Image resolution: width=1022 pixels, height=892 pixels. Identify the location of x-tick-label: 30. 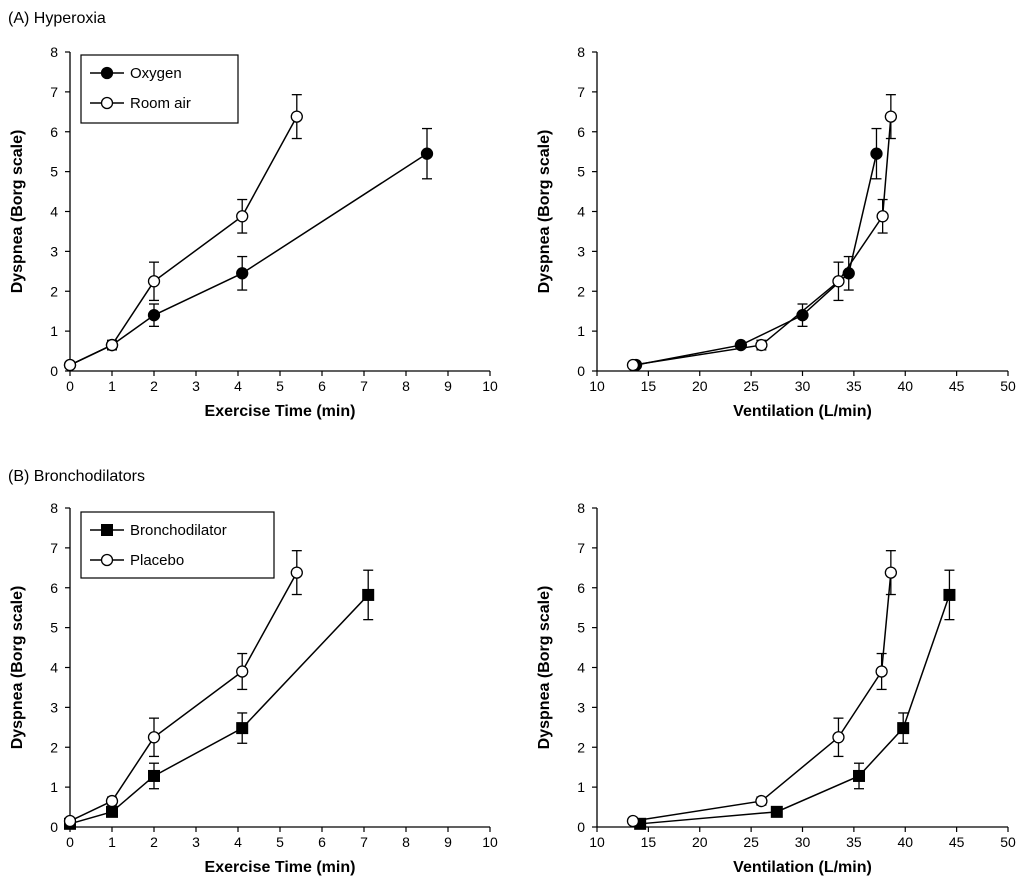
(803, 842).